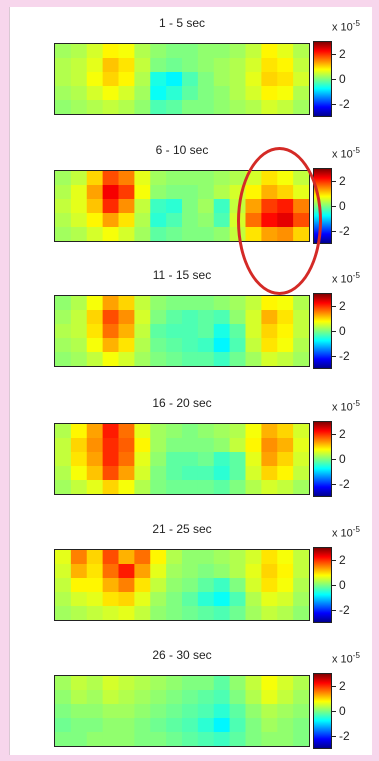  Describe the element at coordinates (322, 331) in the screenshot. I see `colorbar` at that location.